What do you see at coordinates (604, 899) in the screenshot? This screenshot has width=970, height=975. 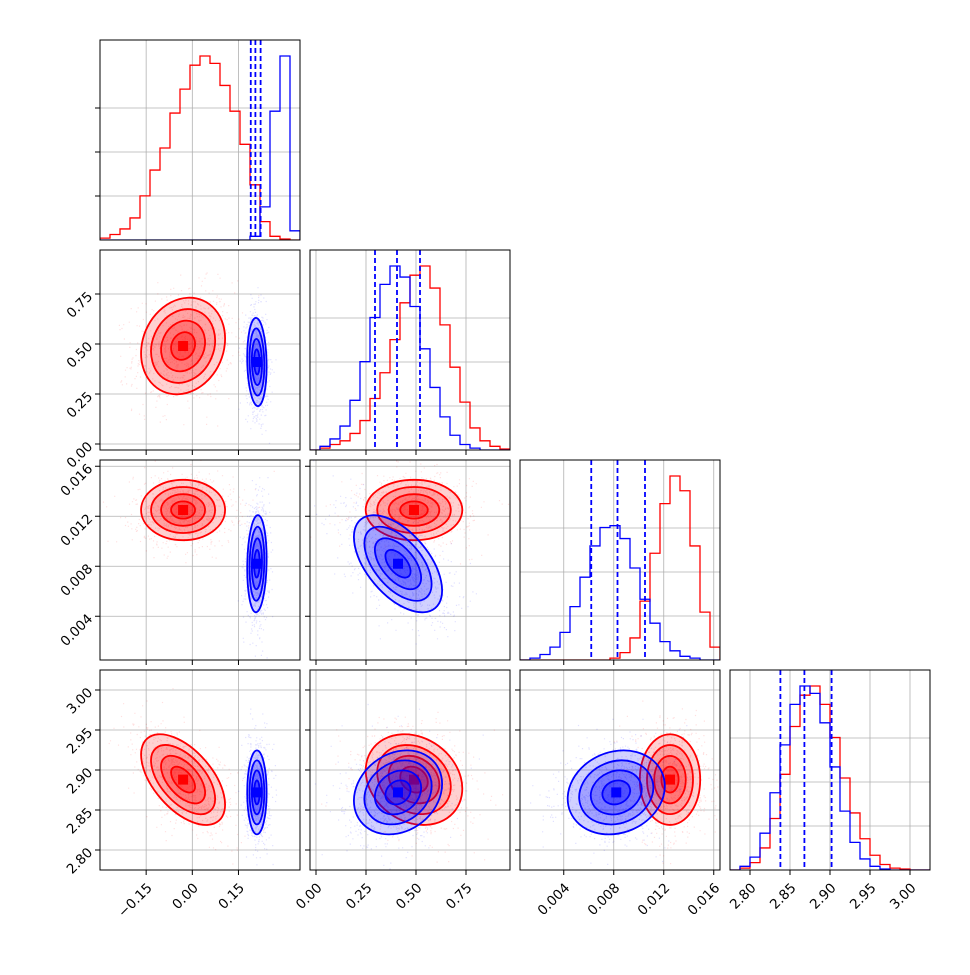 I see `x-tick-label-2: 0.008` at bounding box center [604, 899].